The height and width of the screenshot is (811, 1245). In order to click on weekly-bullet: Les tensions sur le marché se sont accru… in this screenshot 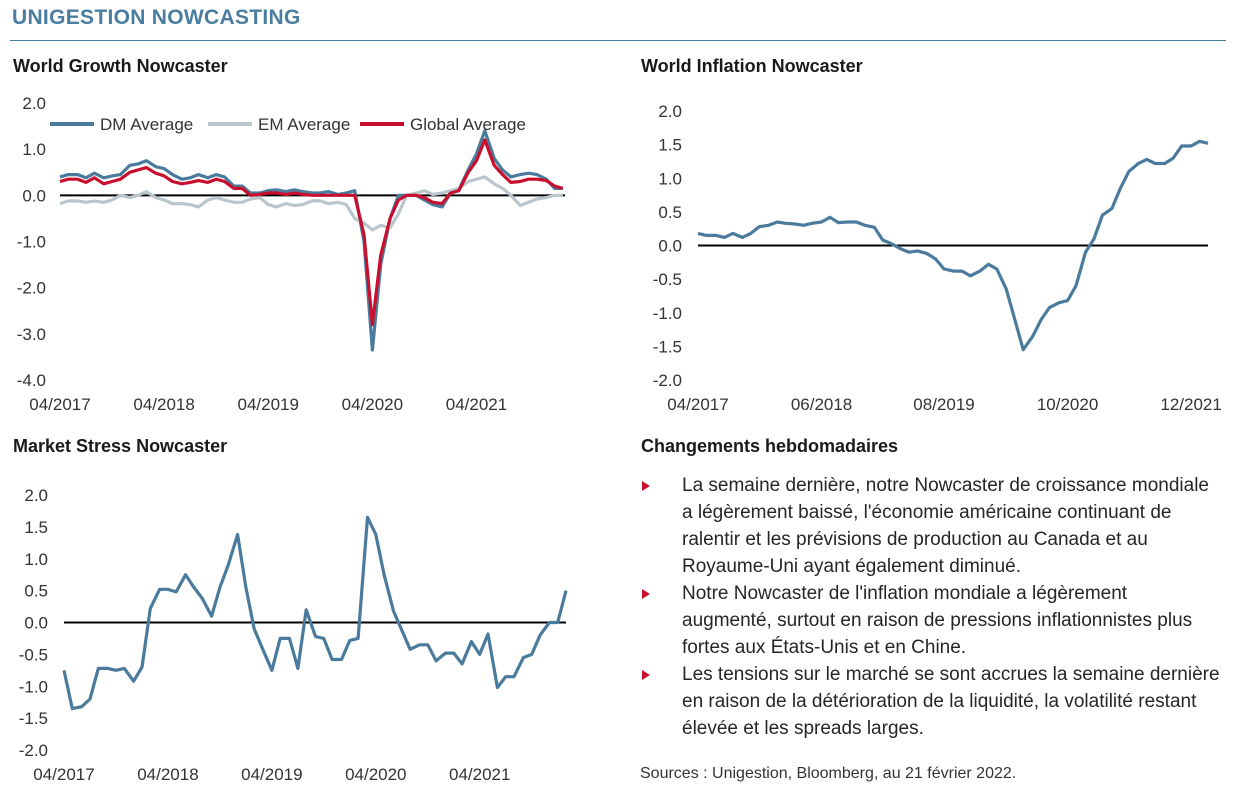, I will do `click(930, 701)`.